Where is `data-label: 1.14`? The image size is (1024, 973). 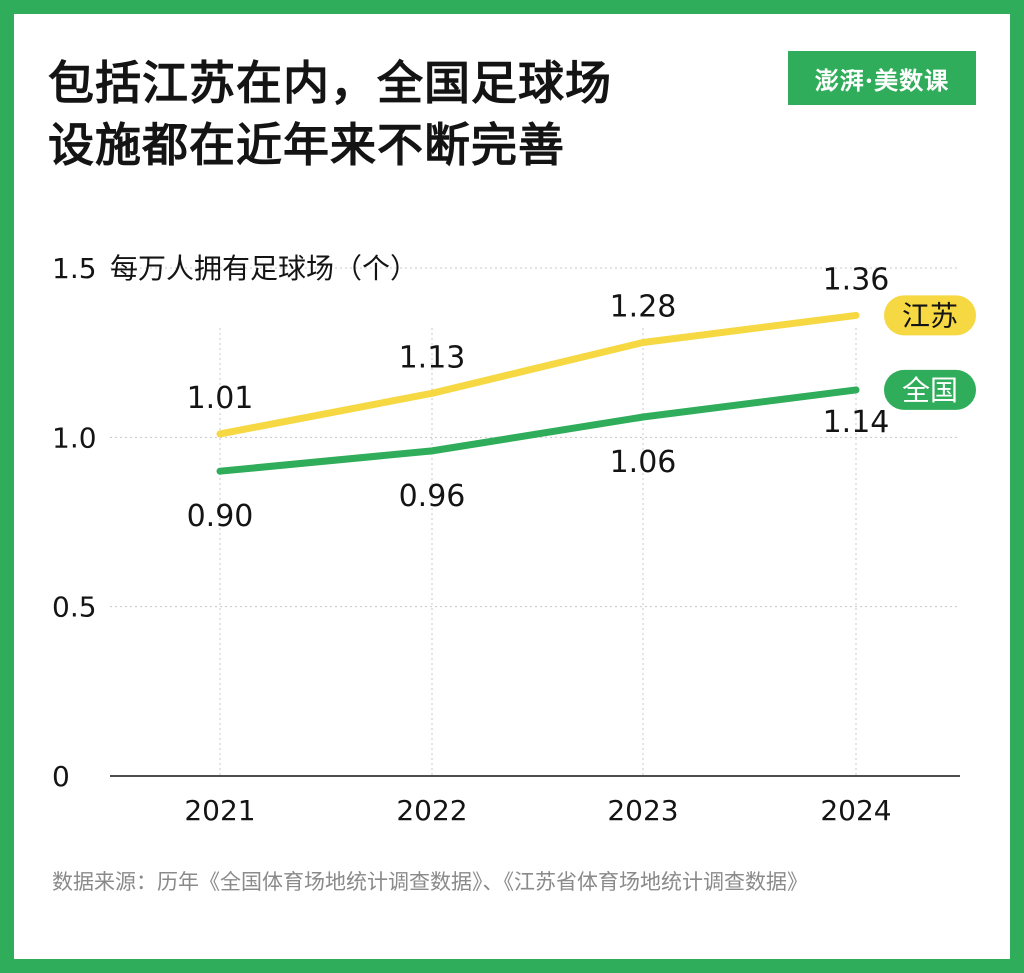 data-label: 1.14 is located at coordinates (856, 422).